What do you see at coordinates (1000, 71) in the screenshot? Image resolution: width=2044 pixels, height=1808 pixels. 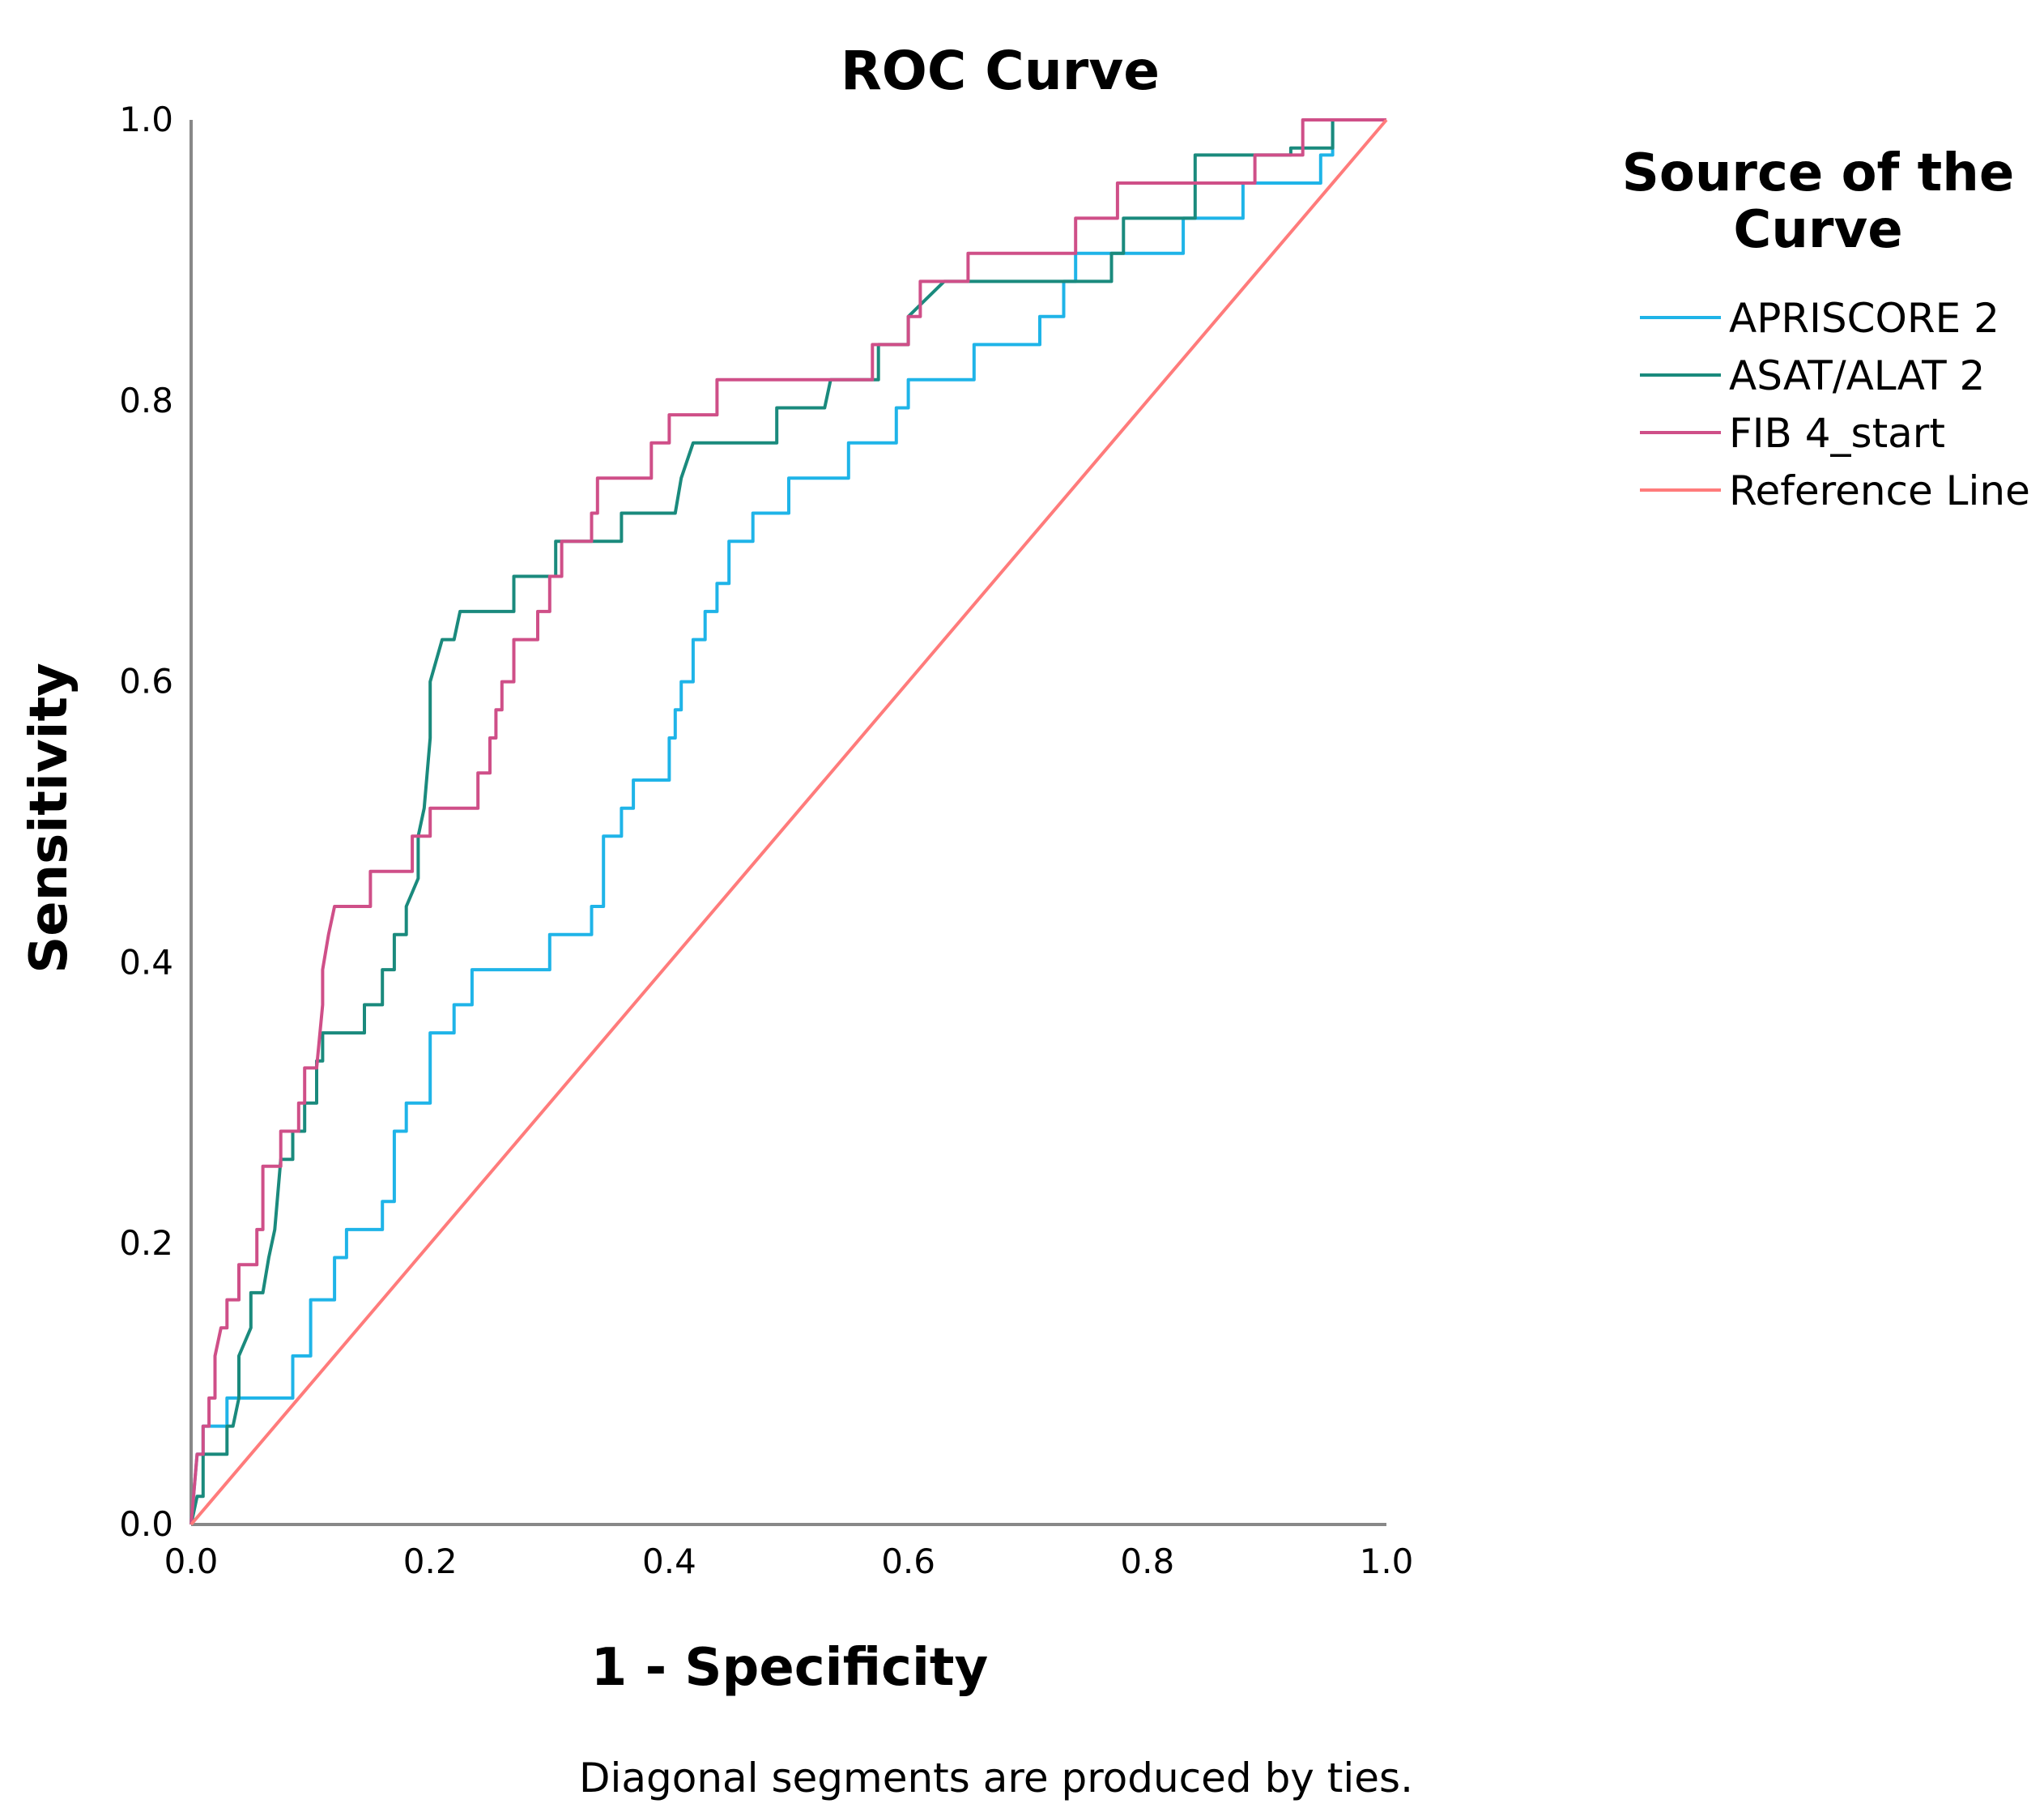 I see `chart-title: ROC Curve` at bounding box center [1000, 71].